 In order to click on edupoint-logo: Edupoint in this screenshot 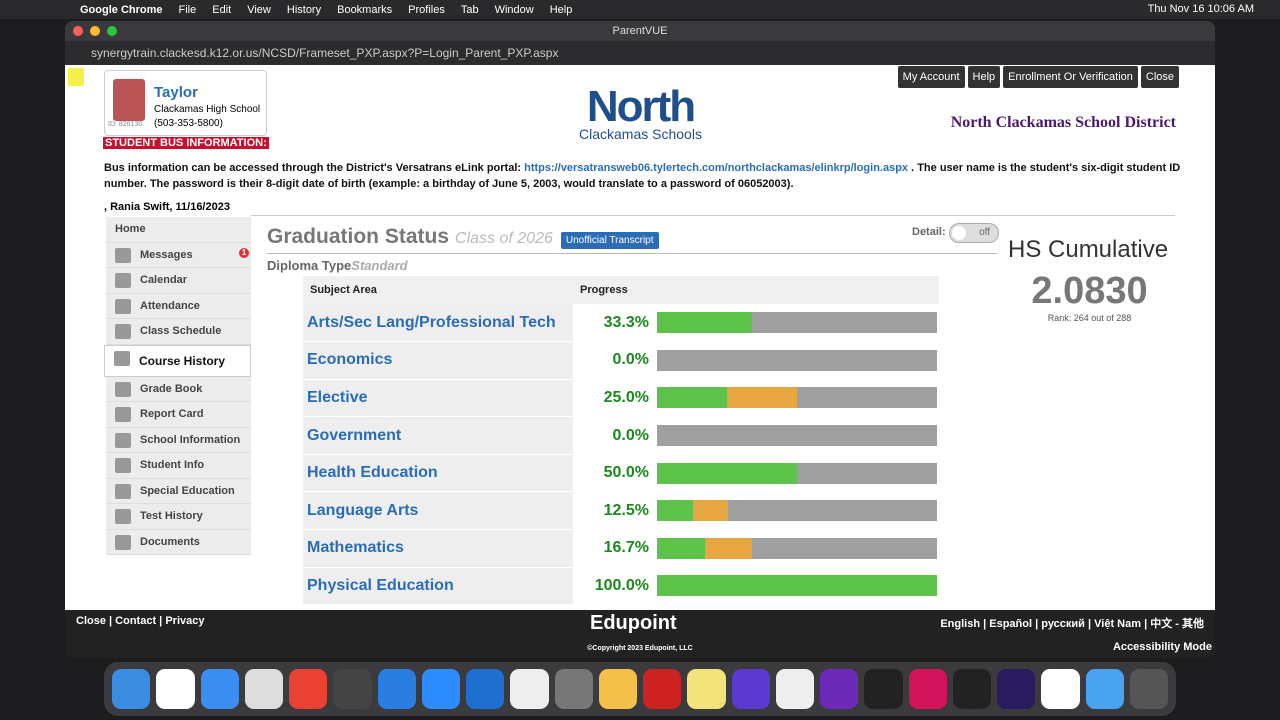, I will do `click(633, 623)`.